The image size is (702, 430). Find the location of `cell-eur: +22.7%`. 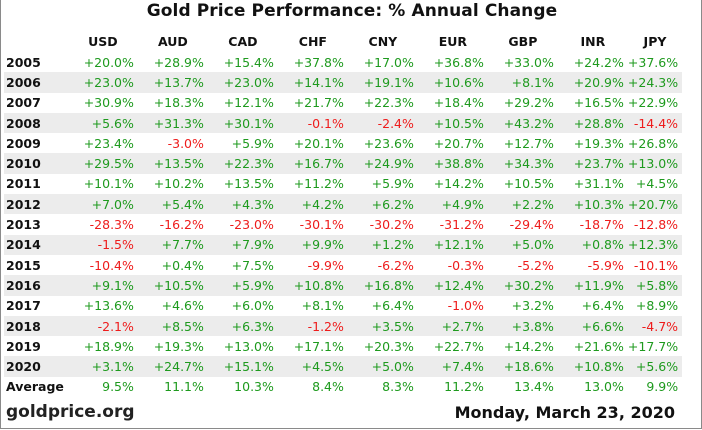

cell-eur: +22.7% is located at coordinates (458, 346).